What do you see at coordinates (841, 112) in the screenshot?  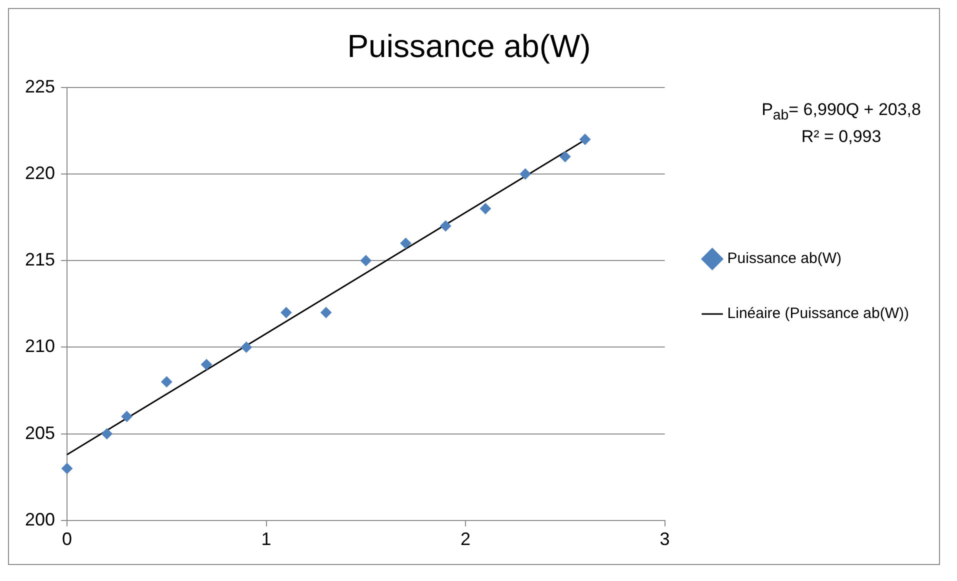 I see `text: P$_{ab}$= 6,990Q + 203,8` at bounding box center [841, 112].